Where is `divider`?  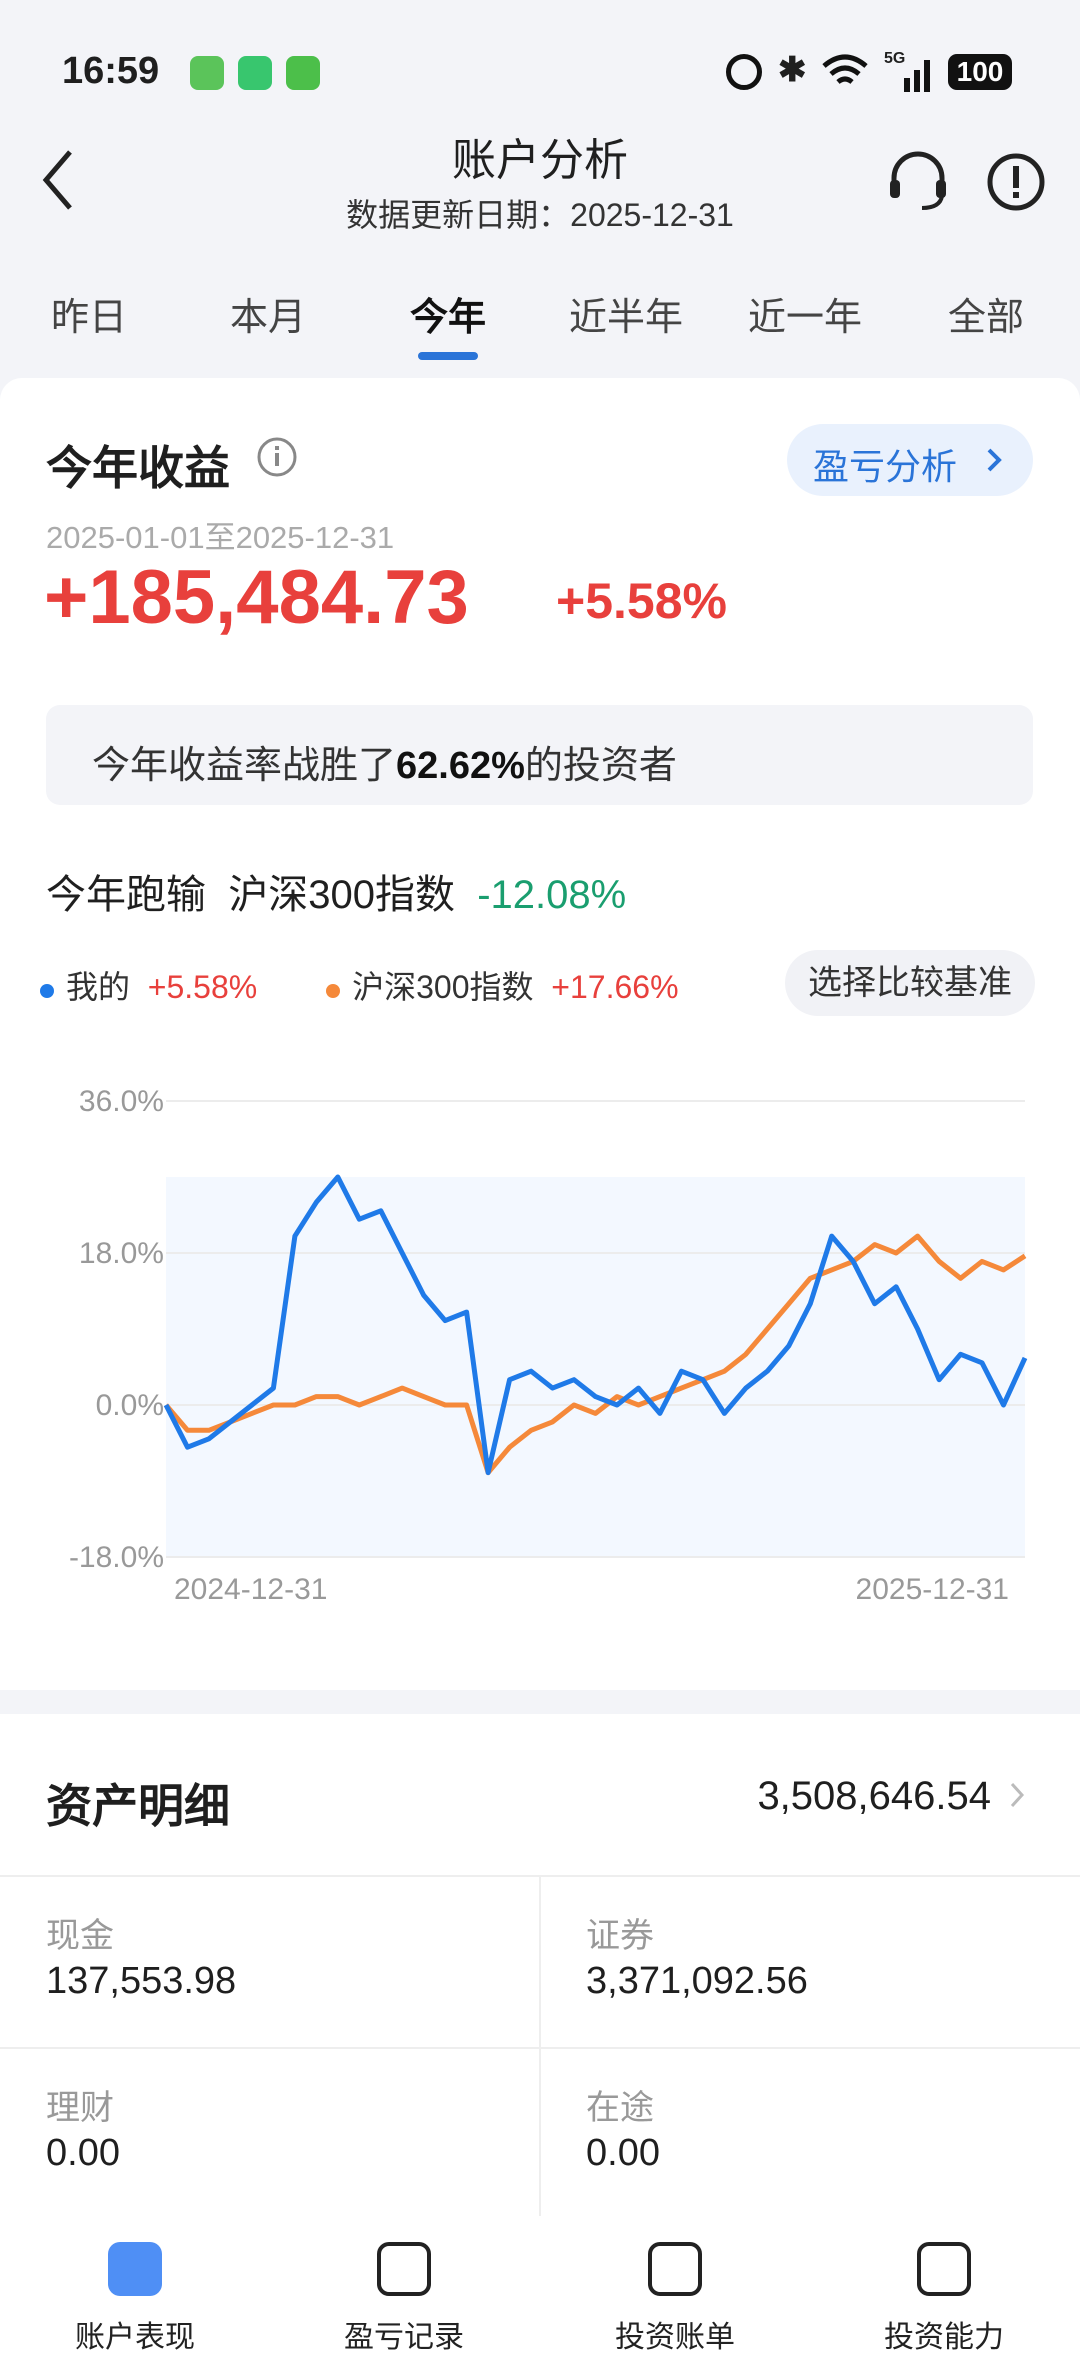
divider is located at coordinates (540, 2046).